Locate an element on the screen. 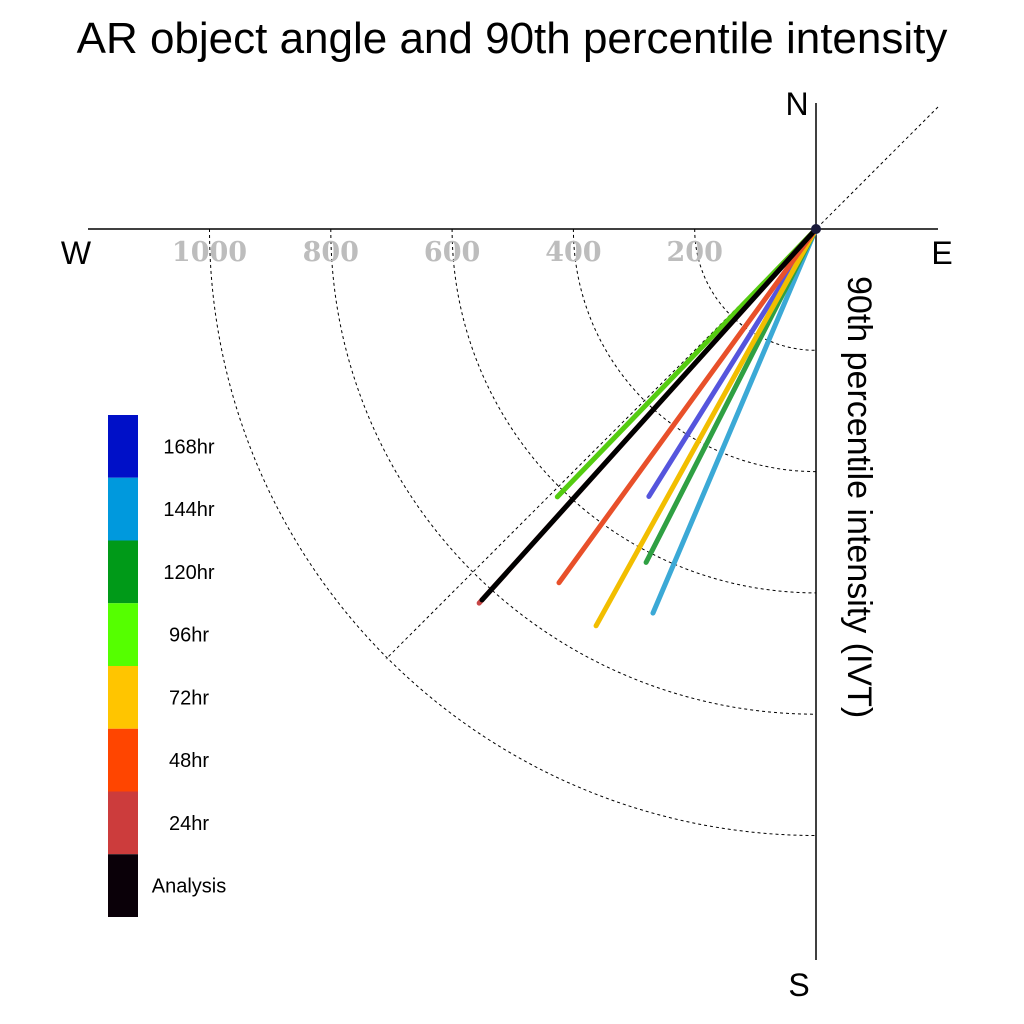 The height and width of the screenshot is (1024, 1024). legend-swatch-144hr is located at coordinates (123, 509).